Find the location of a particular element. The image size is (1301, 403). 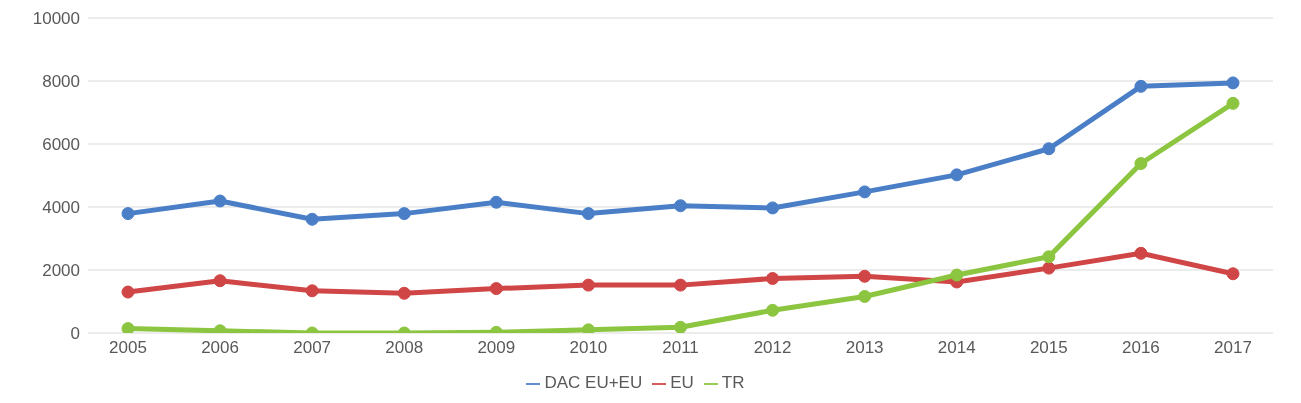

x-tick-label: 2015 is located at coordinates (1048, 348).